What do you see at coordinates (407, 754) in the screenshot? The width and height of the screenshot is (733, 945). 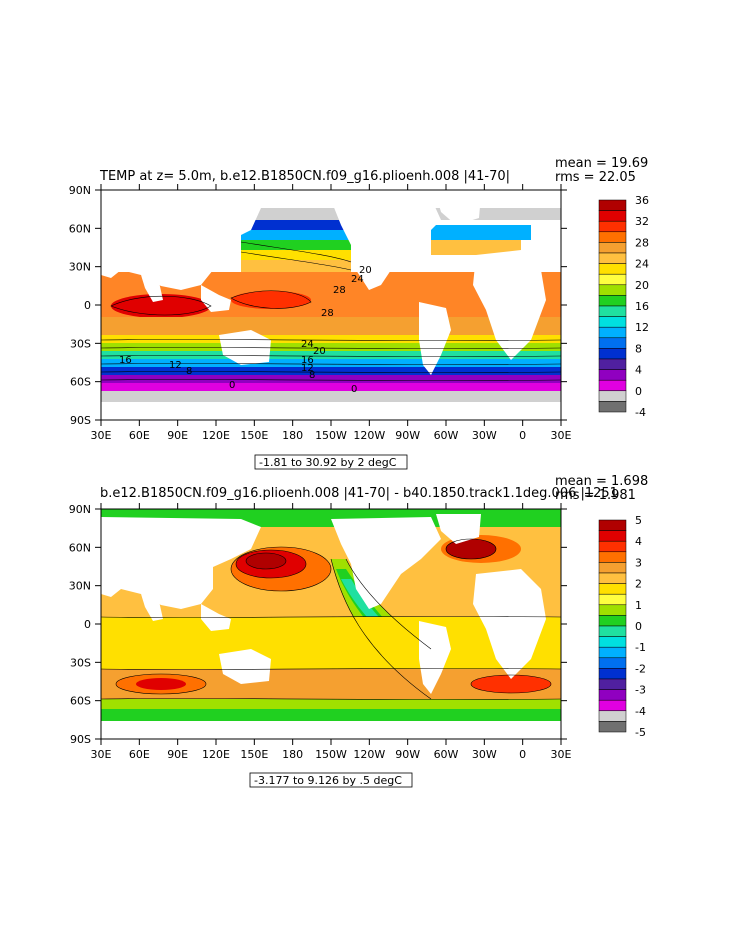 I see `lon-tick-label: 90W` at bounding box center [407, 754].